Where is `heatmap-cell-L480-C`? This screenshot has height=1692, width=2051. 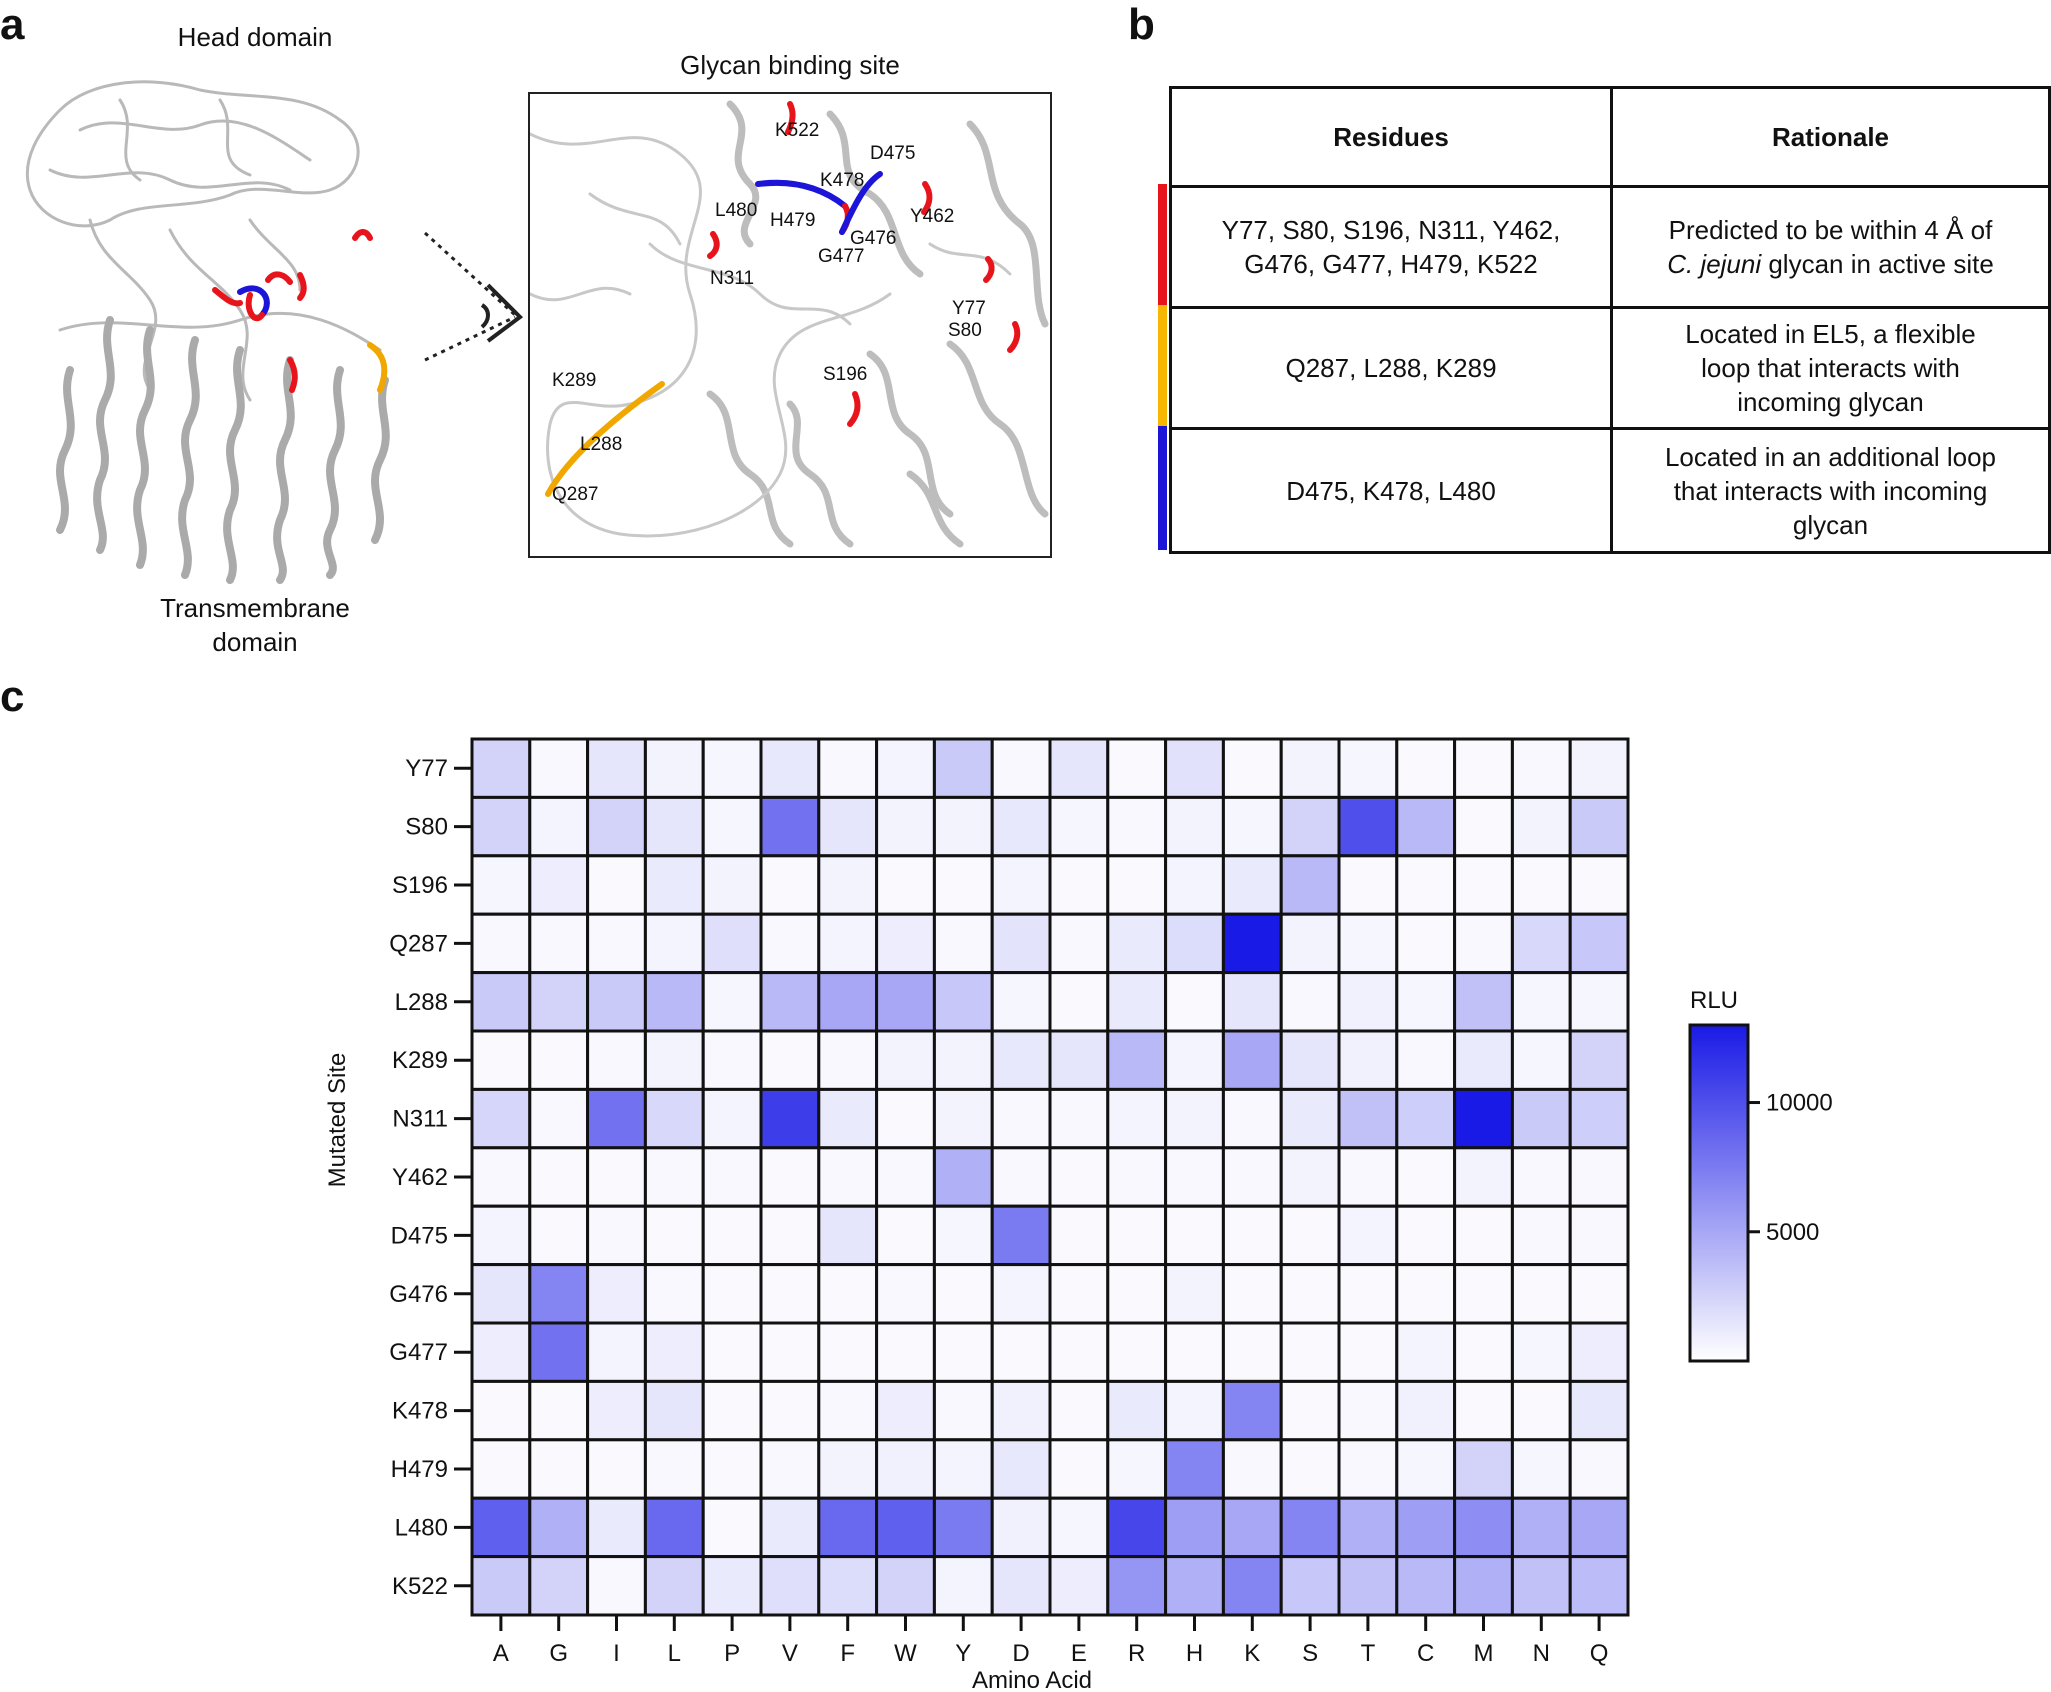
heatmap-cell-L480-C is located at coordinates (1426, 1527).